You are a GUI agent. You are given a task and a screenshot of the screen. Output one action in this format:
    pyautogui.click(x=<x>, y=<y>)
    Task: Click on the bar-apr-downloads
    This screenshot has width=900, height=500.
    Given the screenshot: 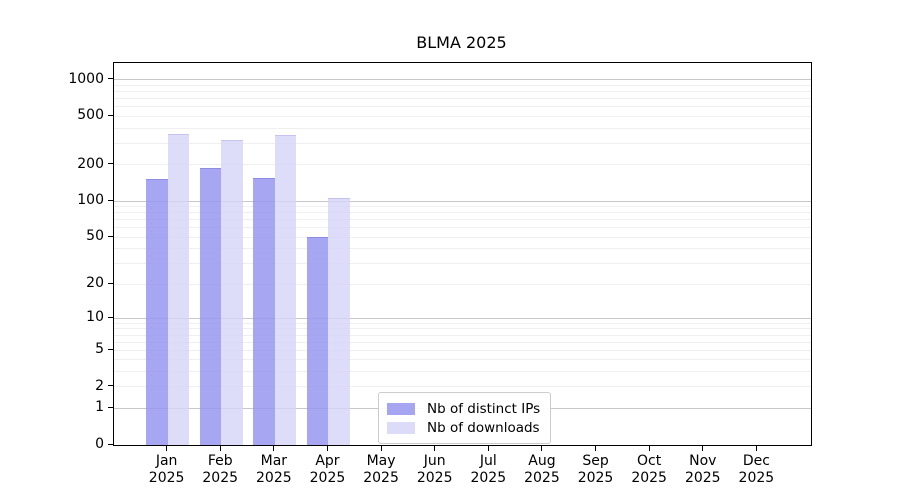 What is the action you would take?
    pyautogui.click(x=339, y=321)
    